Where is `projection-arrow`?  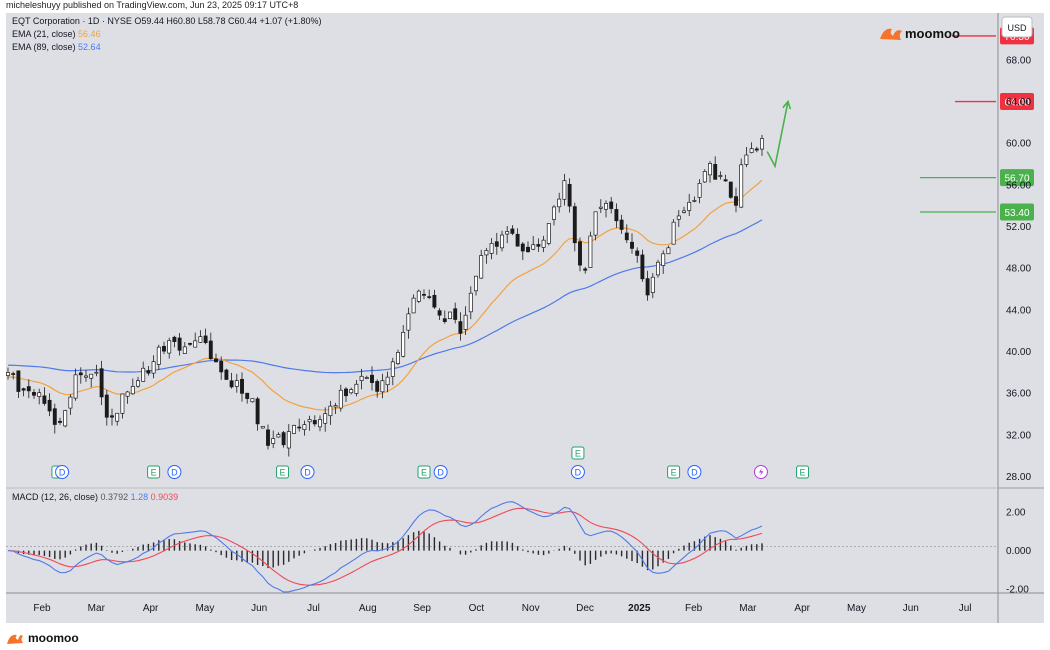
projection-arrow is located at coordinates (779, 134).